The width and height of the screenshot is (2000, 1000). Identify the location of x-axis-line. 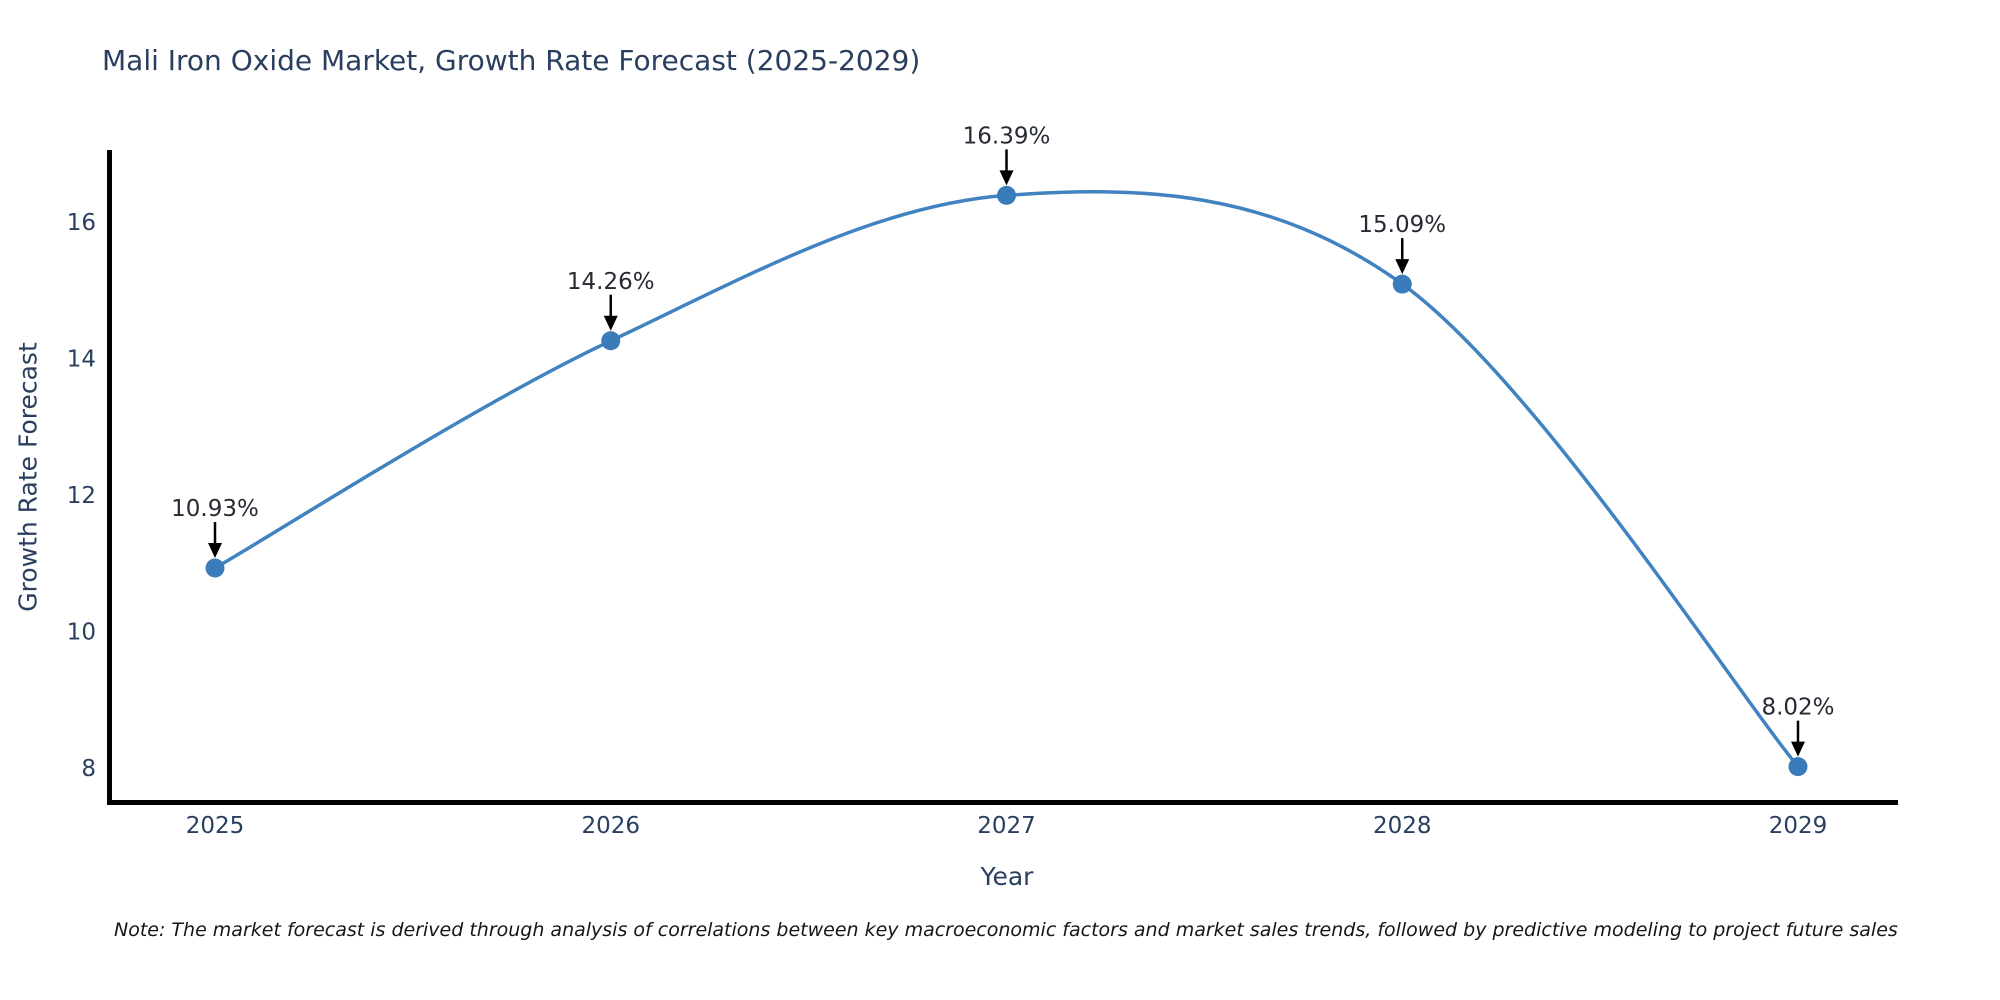
(1002, 802).